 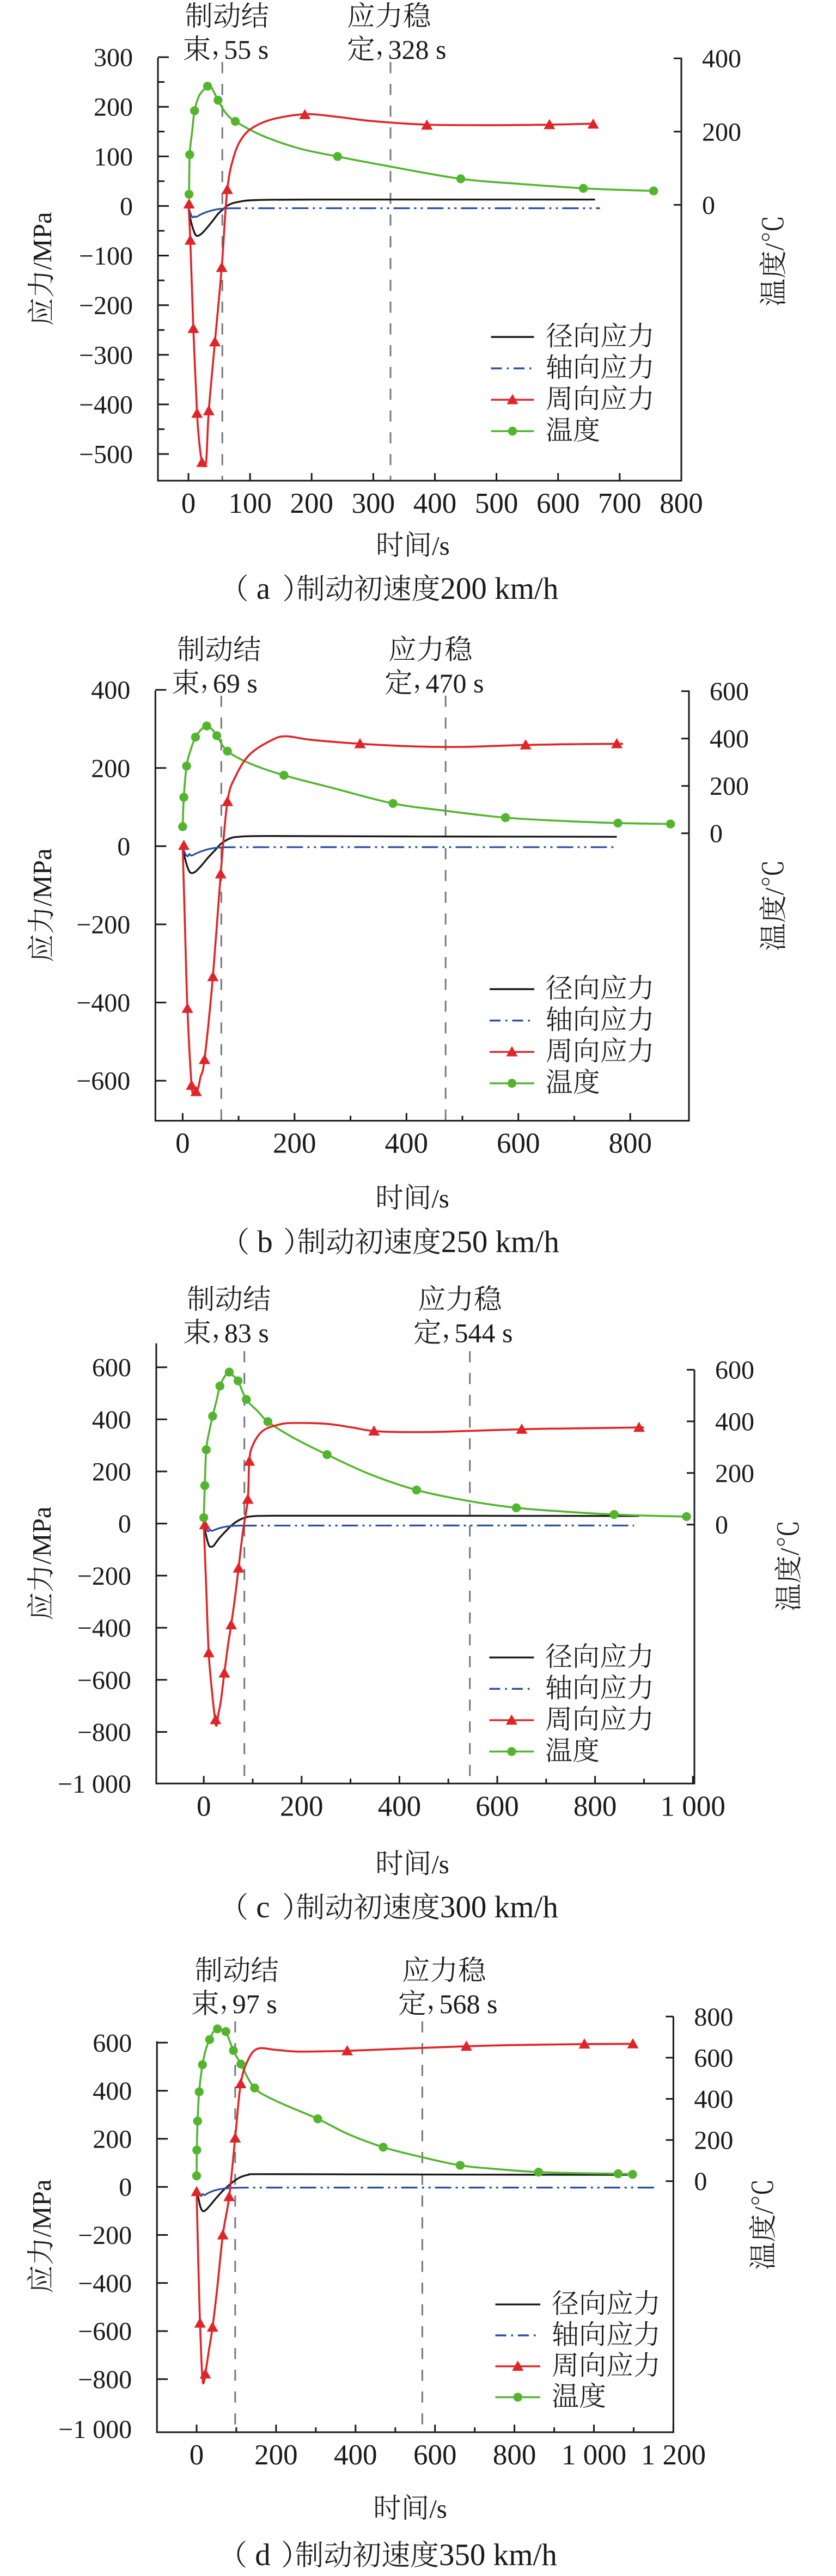 I want to click on svg-text: 55 s, so click(x=246, y=49).